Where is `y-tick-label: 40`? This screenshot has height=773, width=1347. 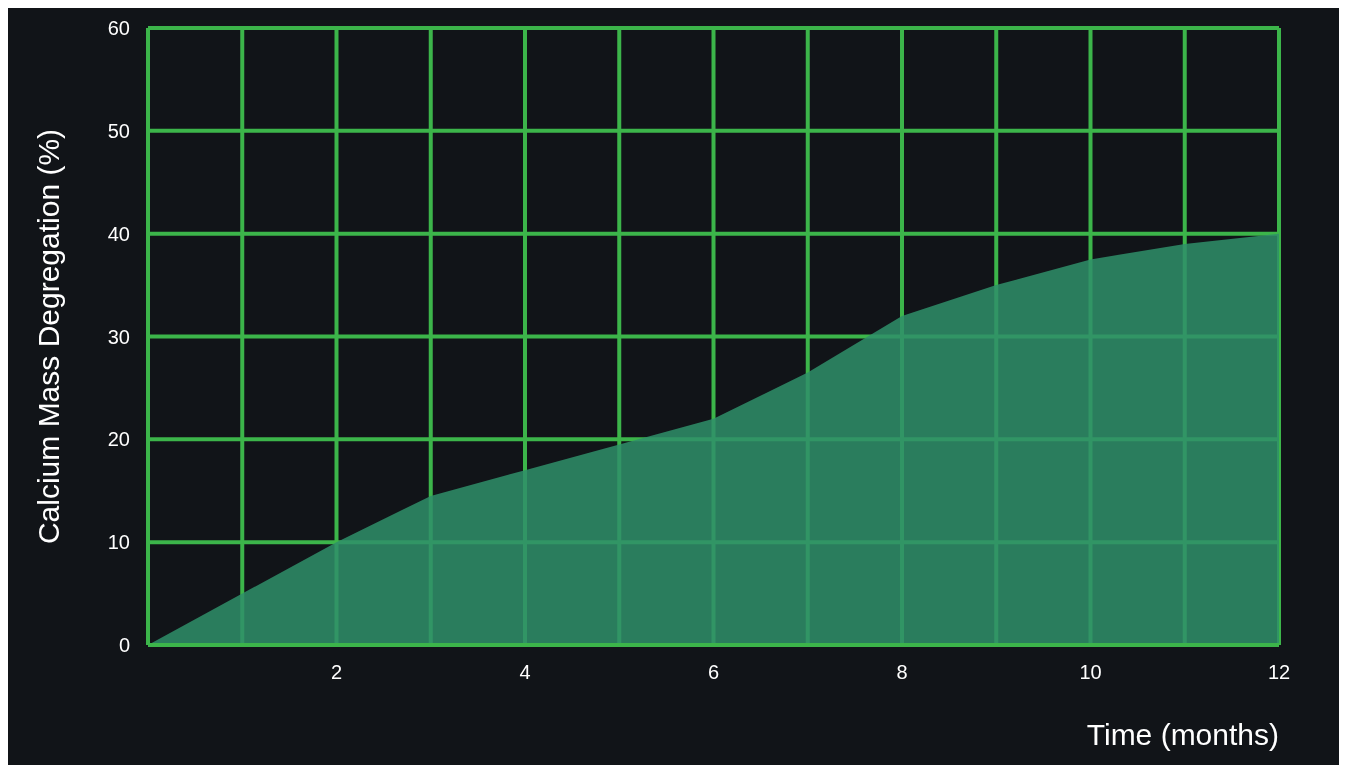 y-tick-label: 40 is located at coordinates (118, 233).